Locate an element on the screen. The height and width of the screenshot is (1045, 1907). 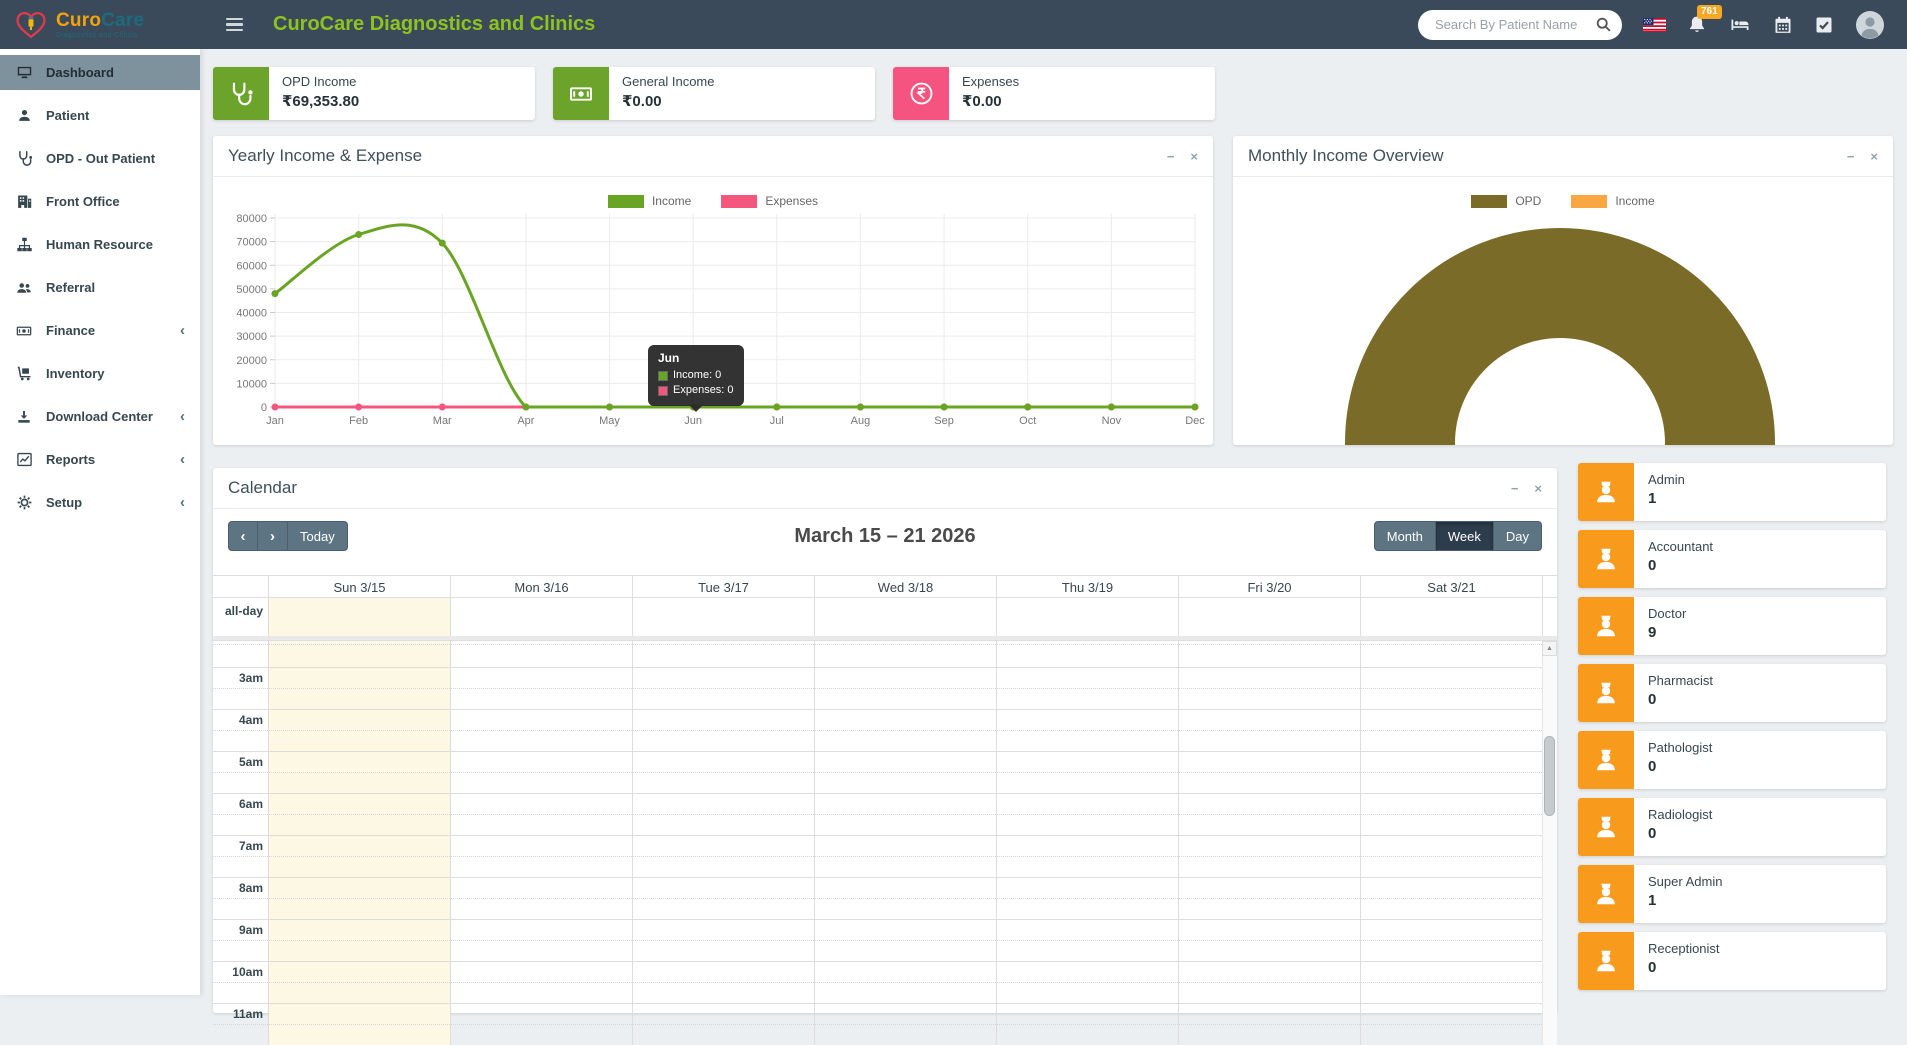
calendar-icon is located at coordinates (1783, 25).